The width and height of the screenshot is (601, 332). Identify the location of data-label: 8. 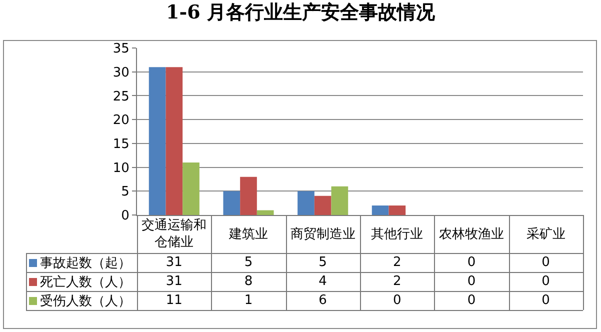
(248, 282).